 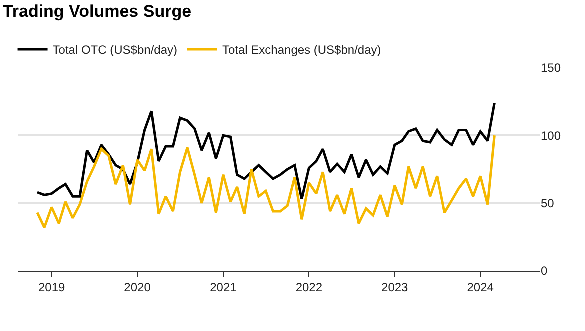 What do you see at coordinates (115, 50) in the screenshot?
I see `legend-label: Total OTC (US$bn/day)` at bounding box center [115, 50].